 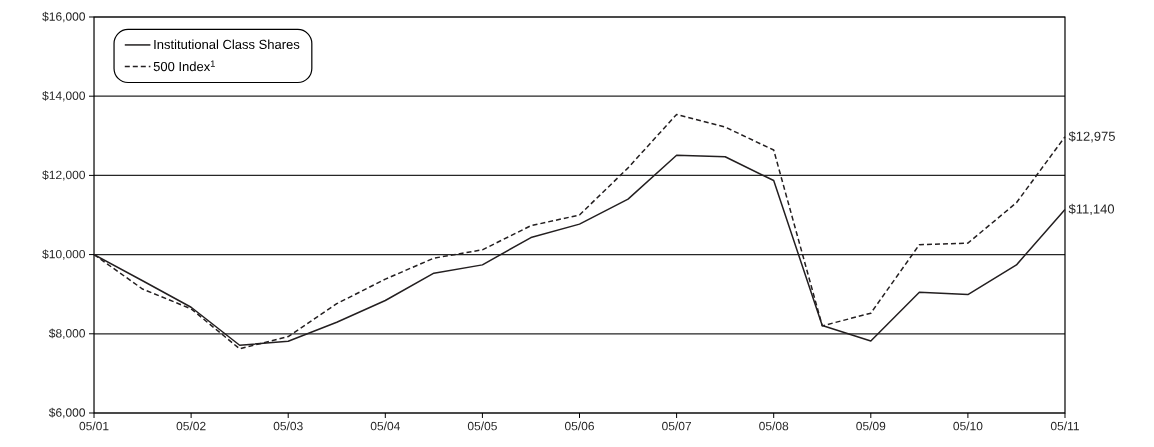 I want to click on annotation: $12,975, so click(x=1091, y=137).